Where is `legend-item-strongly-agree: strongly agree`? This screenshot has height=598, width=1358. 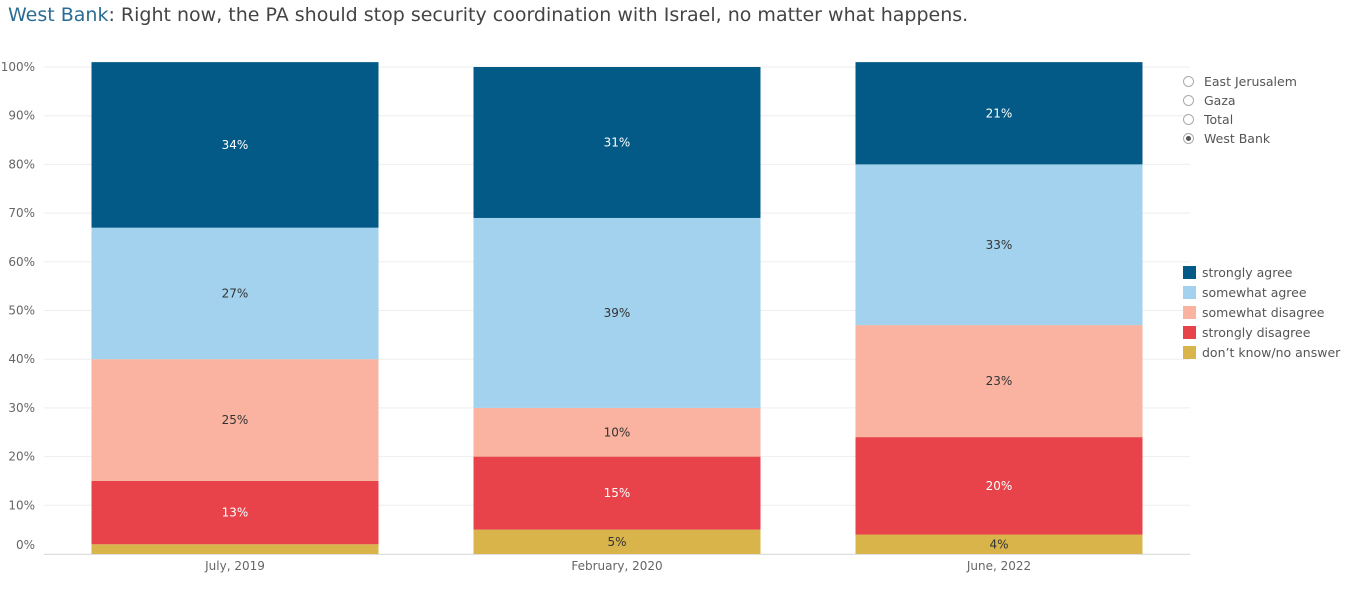
legend-item-strongly-agree: strongly agree is located at coordinates (1261, 272).